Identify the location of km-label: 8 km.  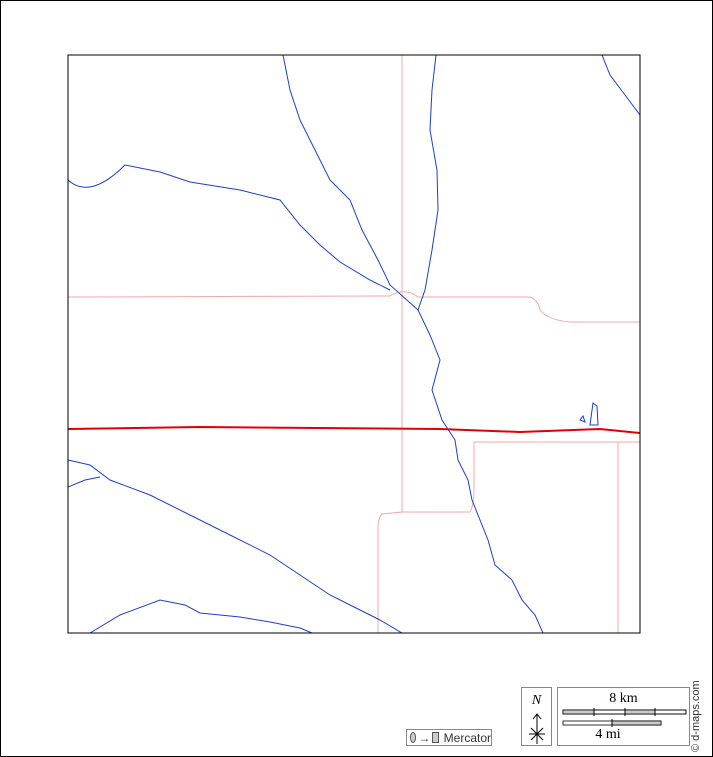
(623, 698).